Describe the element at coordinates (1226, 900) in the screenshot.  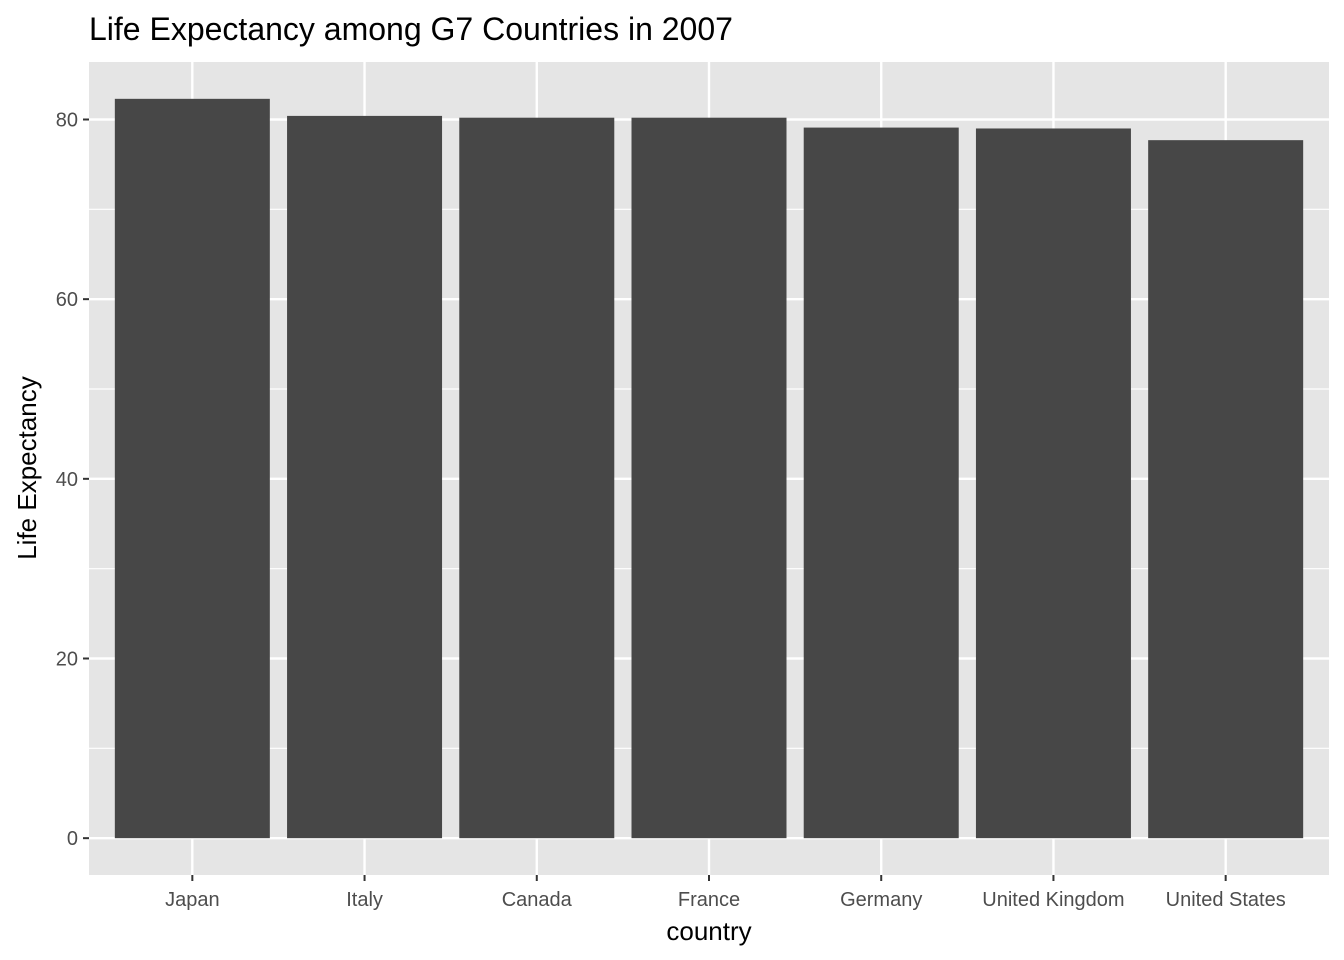
I see `x-tick-label: United States` at that location.